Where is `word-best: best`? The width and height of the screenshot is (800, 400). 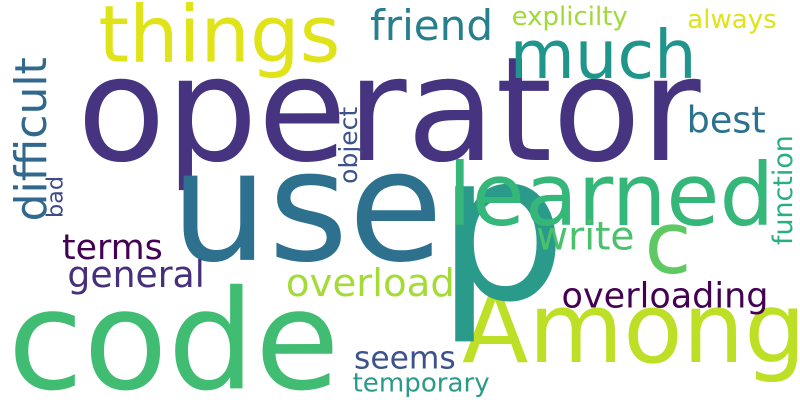
word-best: best is located at coordinates (726, 121).